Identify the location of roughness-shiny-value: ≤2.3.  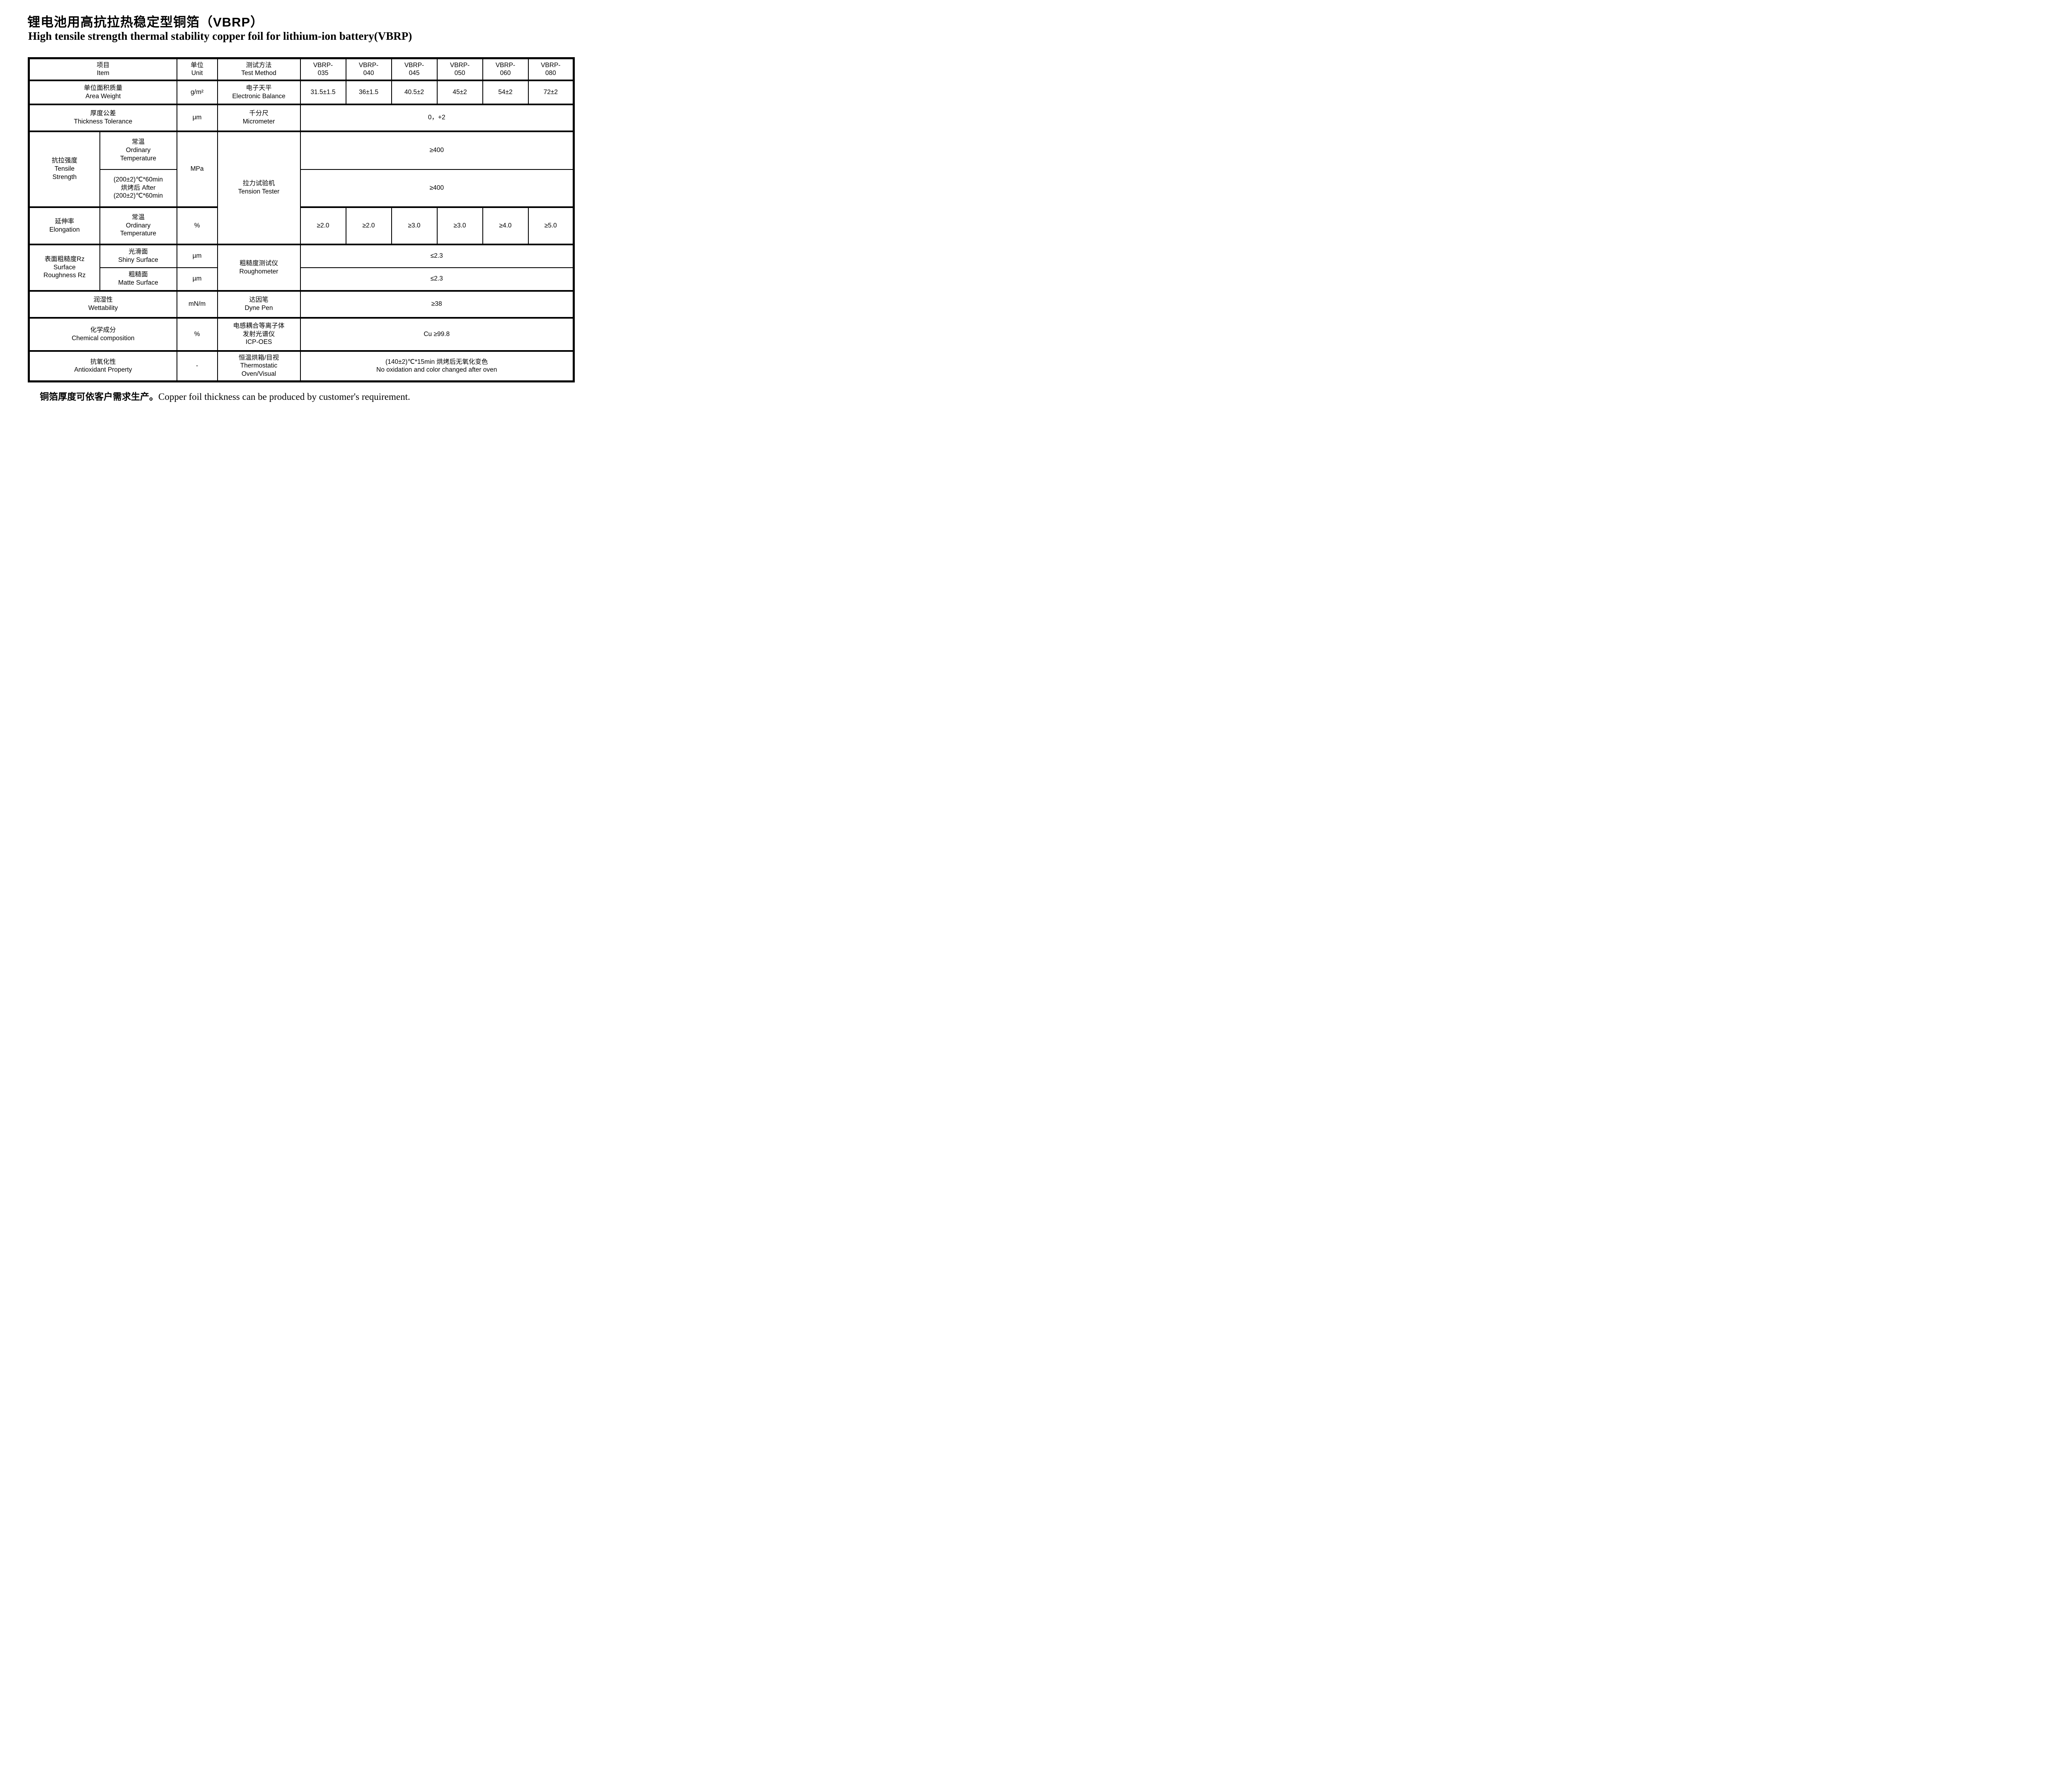
(437, 255).